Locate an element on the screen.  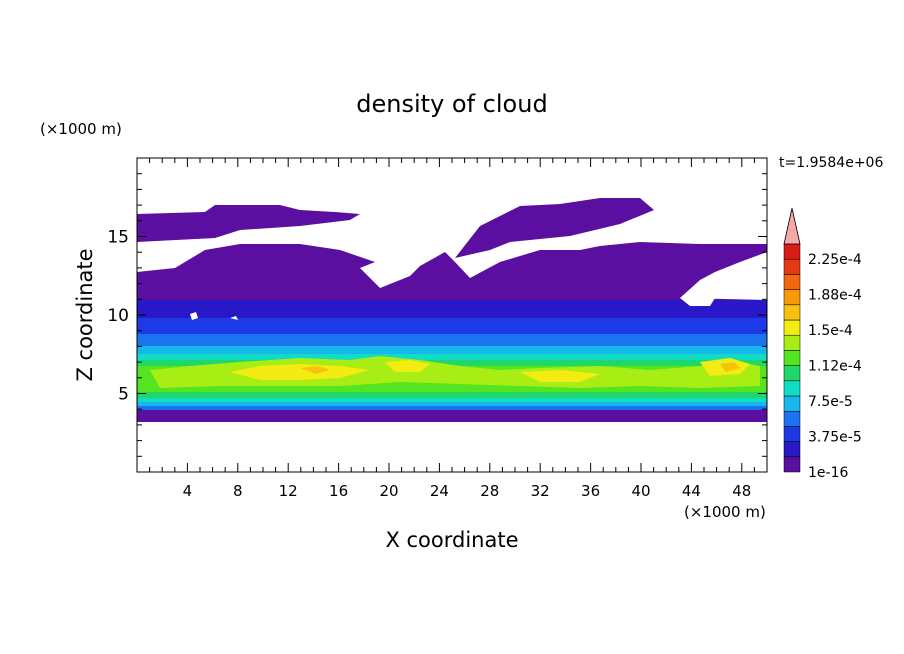
y-tick-label: 10 is located at coordinates (118, 316).